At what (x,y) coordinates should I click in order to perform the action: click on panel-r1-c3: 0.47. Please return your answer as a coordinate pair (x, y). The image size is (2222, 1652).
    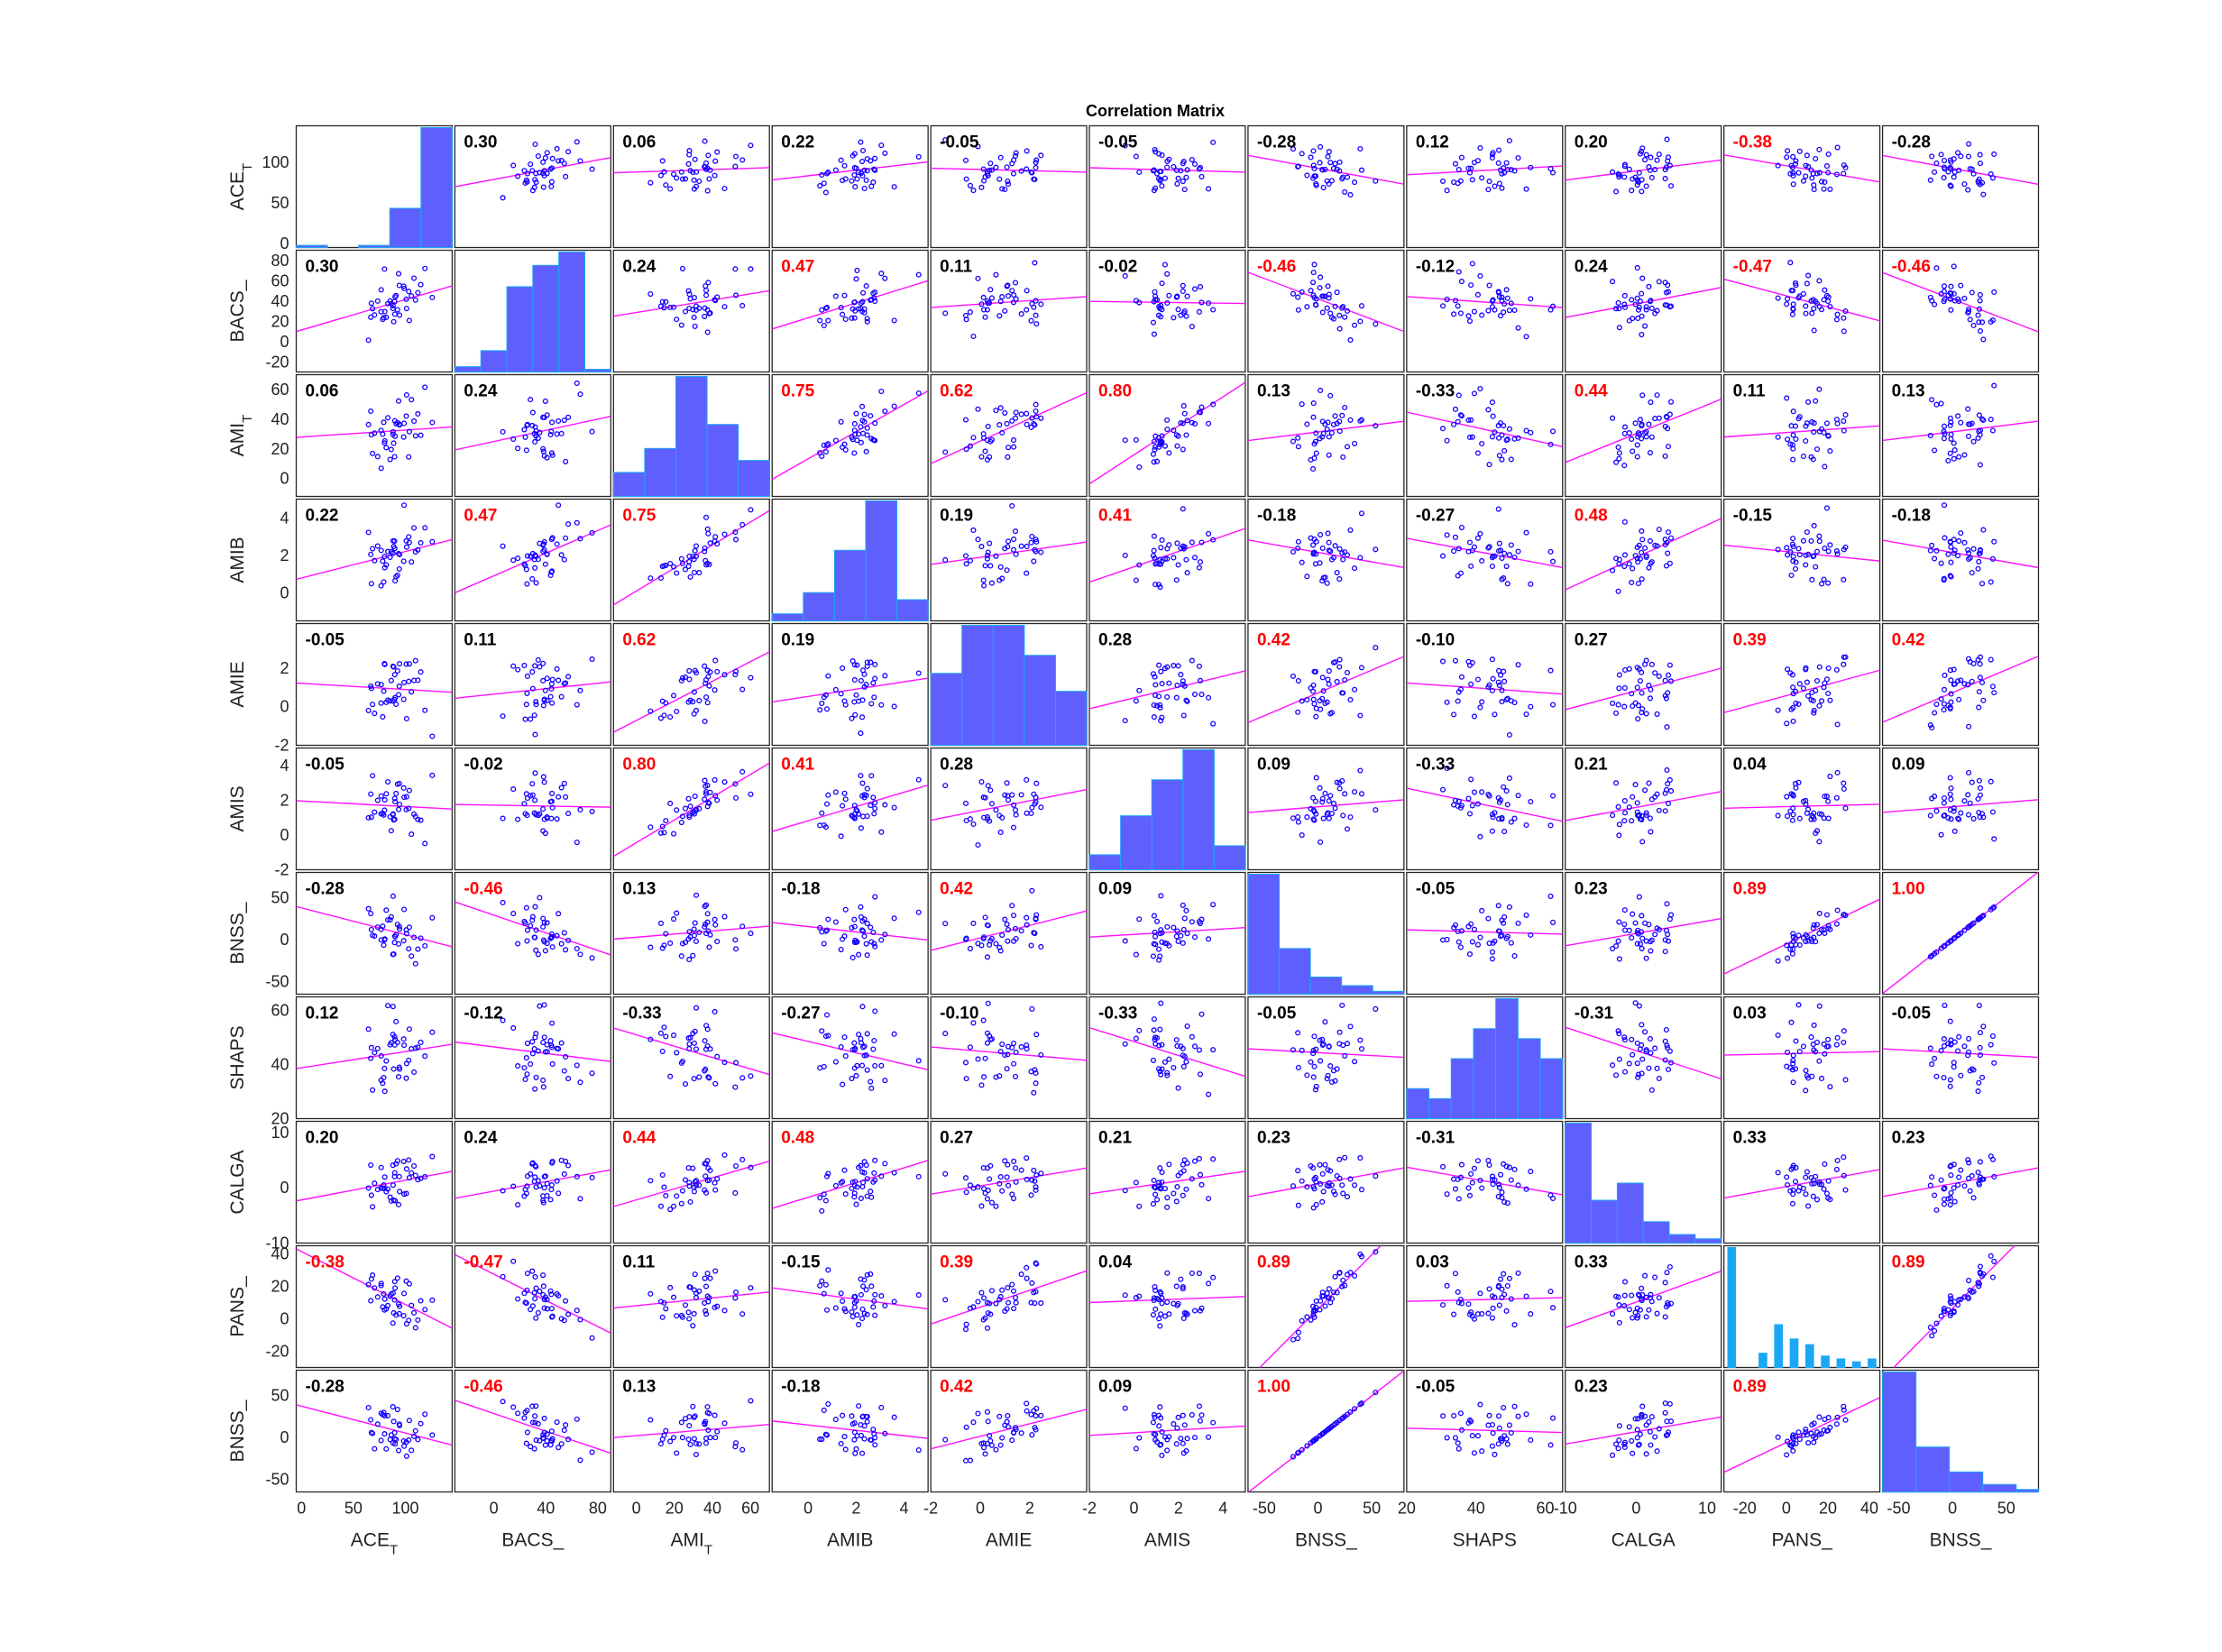
    Looking at the image, I should click on (850, 311).